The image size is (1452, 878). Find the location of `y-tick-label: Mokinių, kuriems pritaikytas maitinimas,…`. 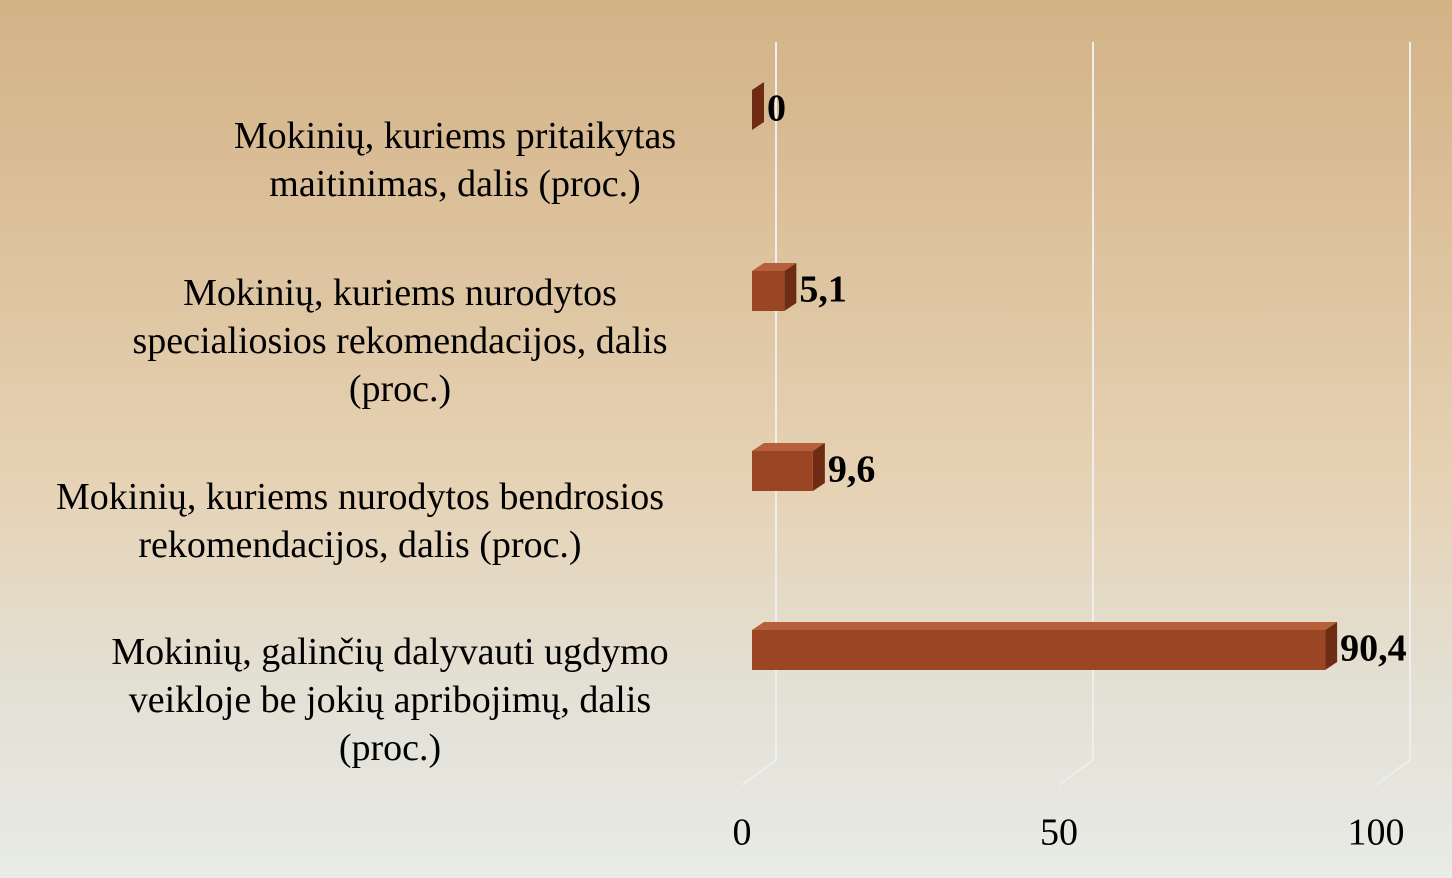

y-tick-label: Mokinių, kuriems pritaikytas maitinimas,… is located at coordinates (455, 160).